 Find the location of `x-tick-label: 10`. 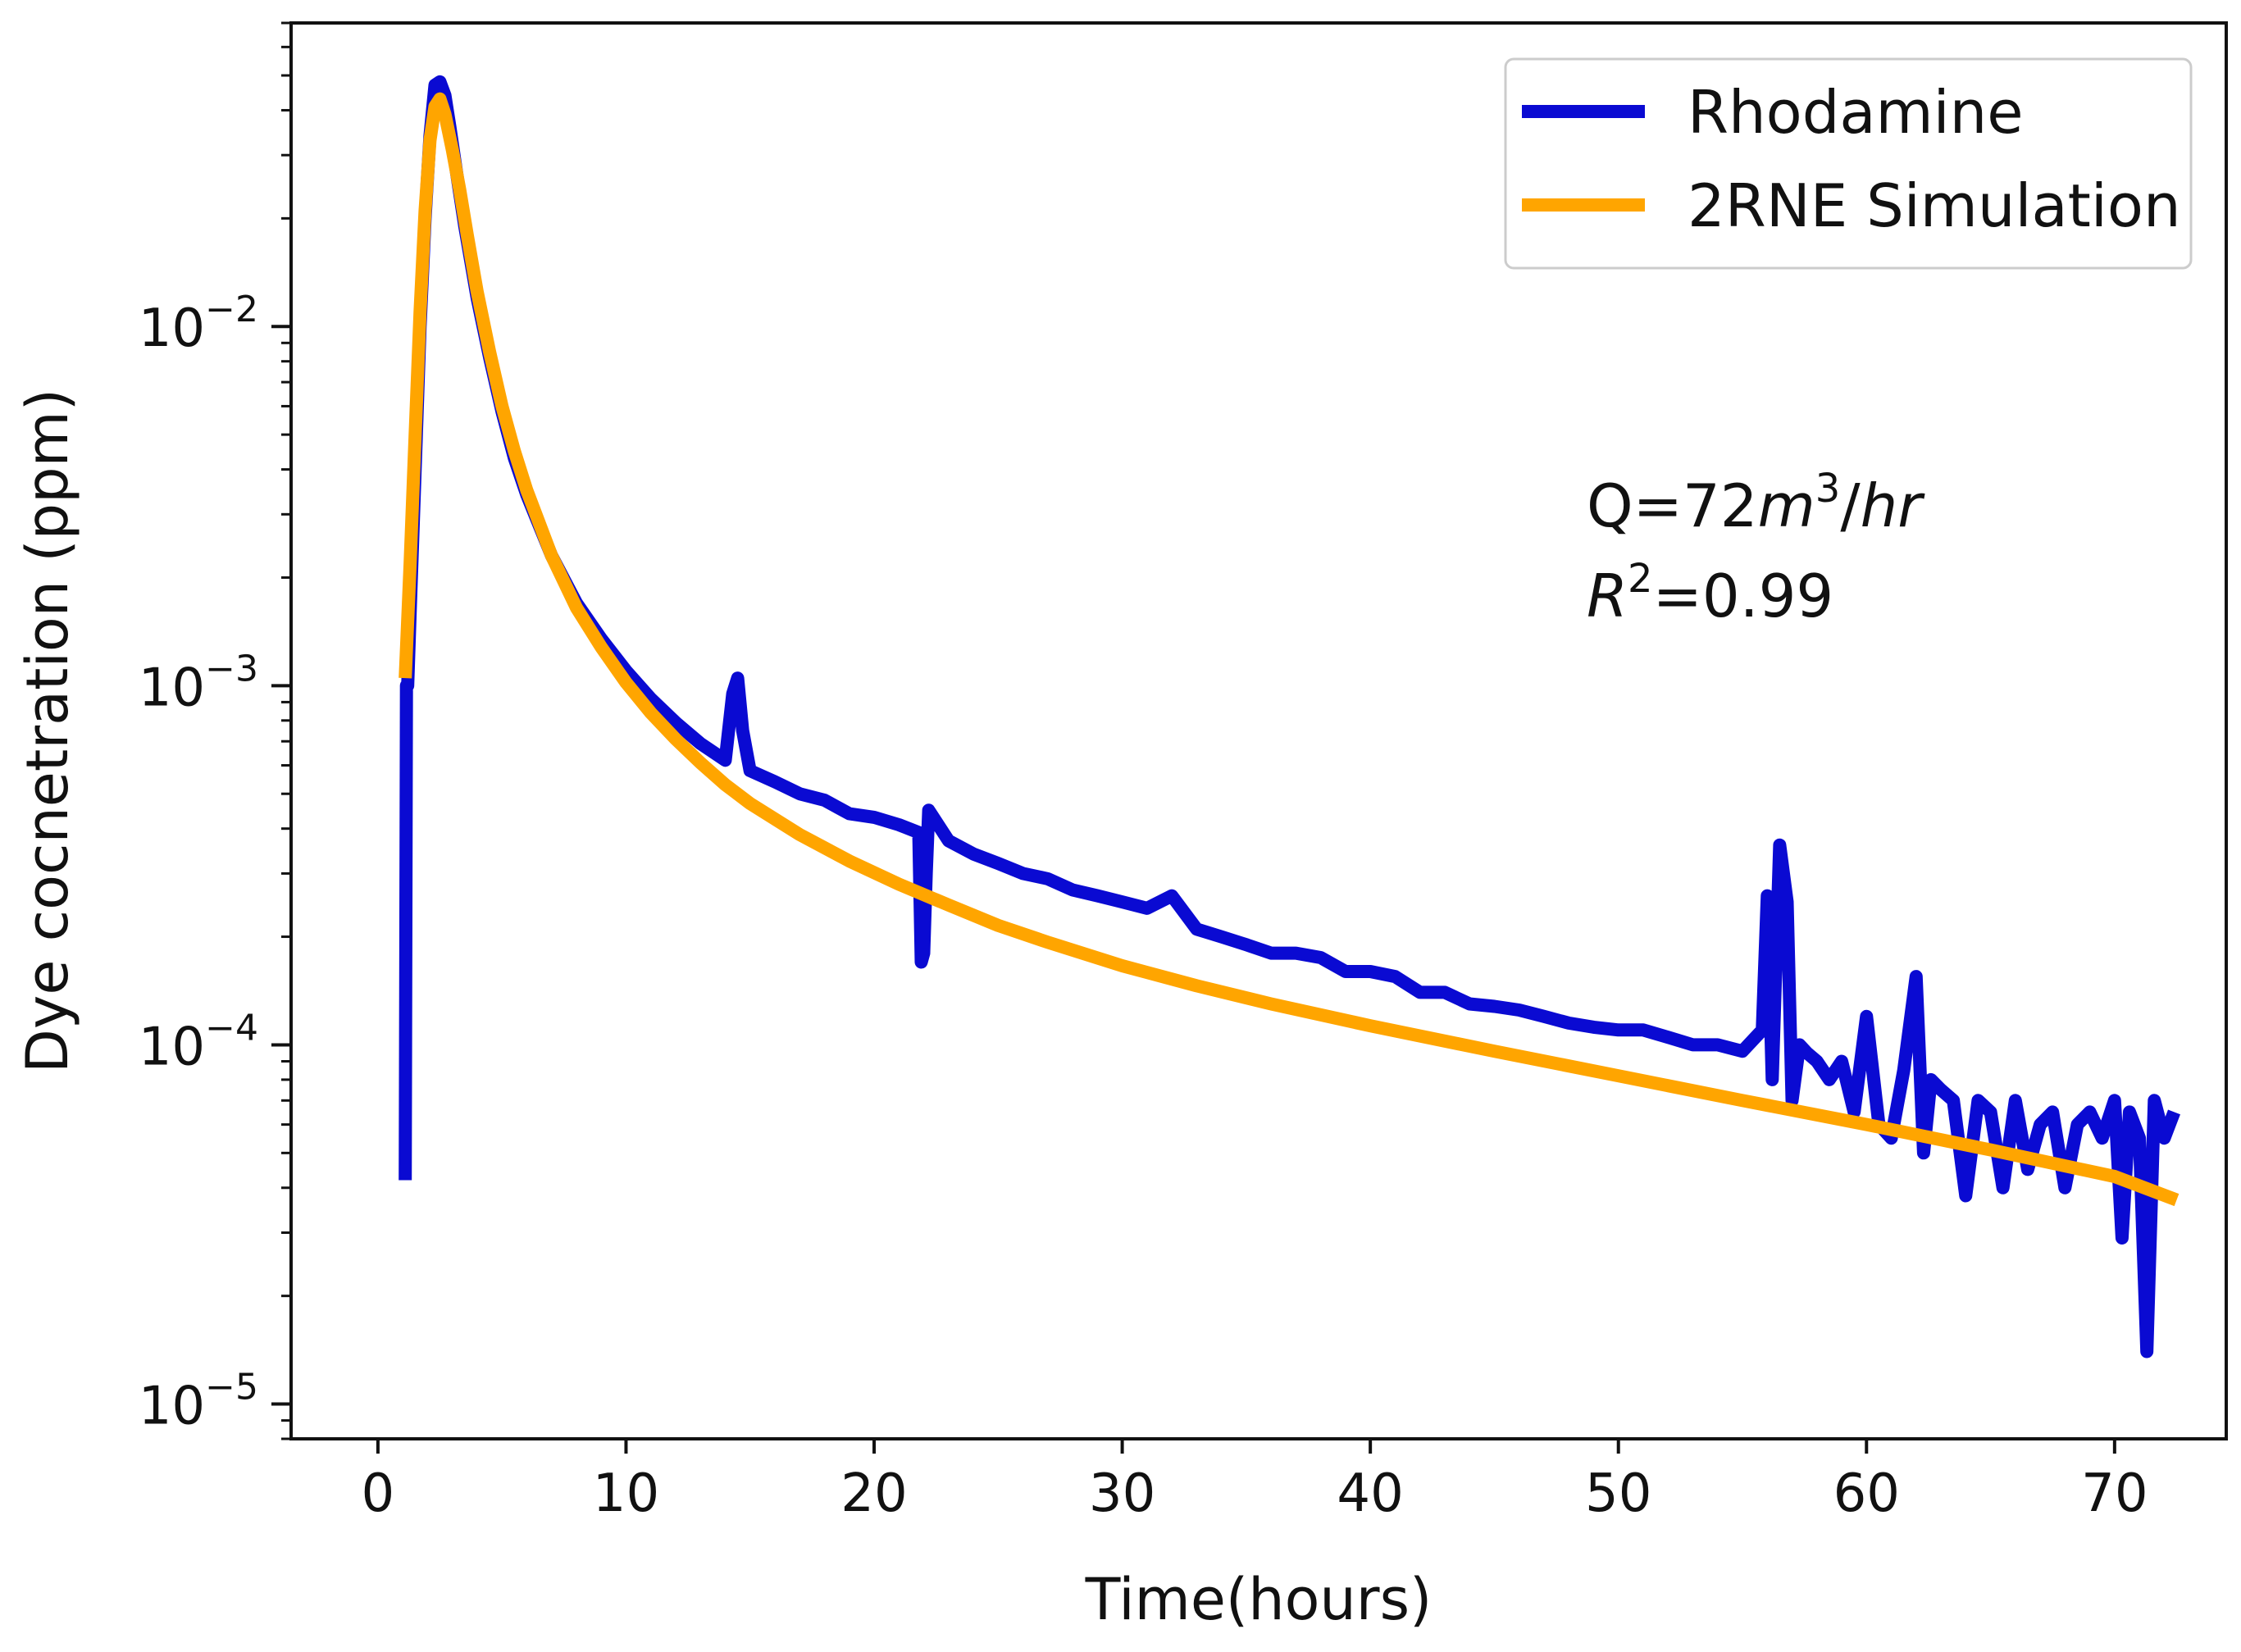

x-tick-label: 10 is located at coordinates (626, 1493).